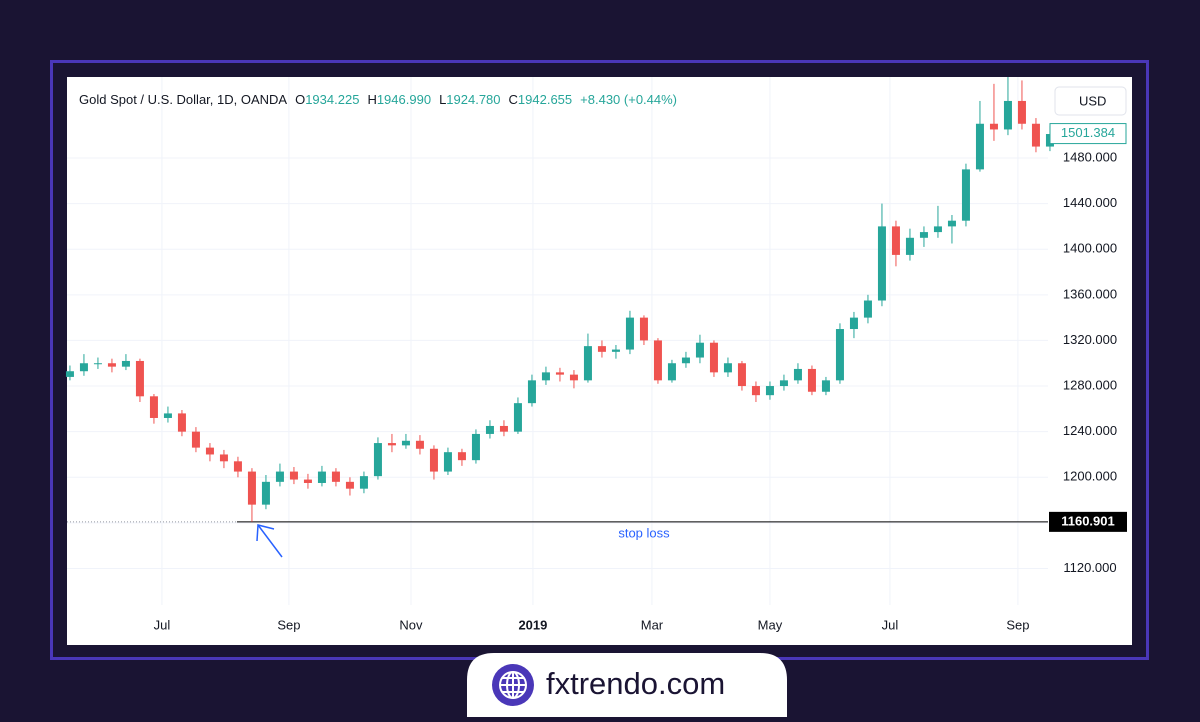  Describe the element at coordinates (652, 624) in the screenshot. I see `x-tick-label: Mar` at that location.